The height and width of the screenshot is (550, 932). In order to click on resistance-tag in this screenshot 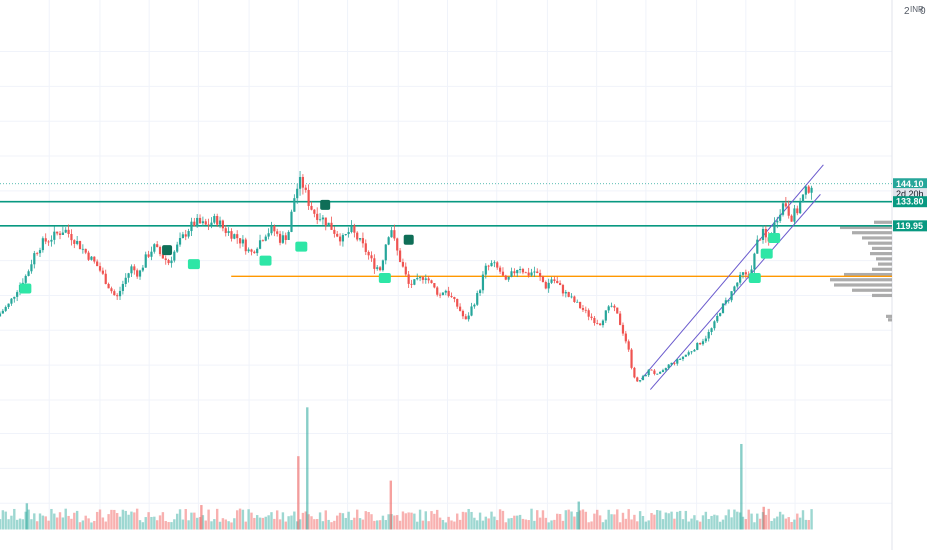, I will do `click(910, 202)`.